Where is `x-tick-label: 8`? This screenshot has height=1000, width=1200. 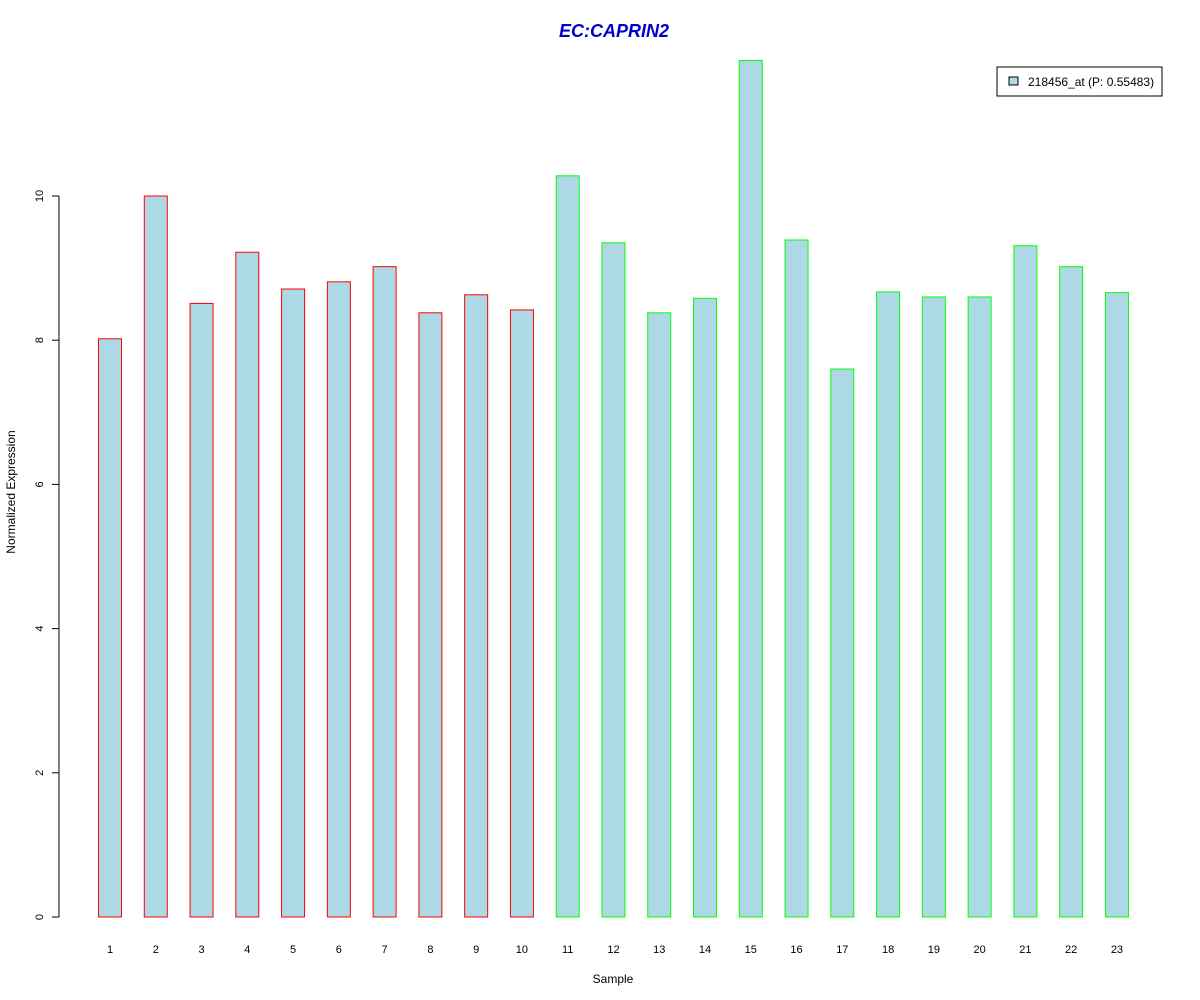
x-tick-label: 8 is located at coordinates (430, 950).